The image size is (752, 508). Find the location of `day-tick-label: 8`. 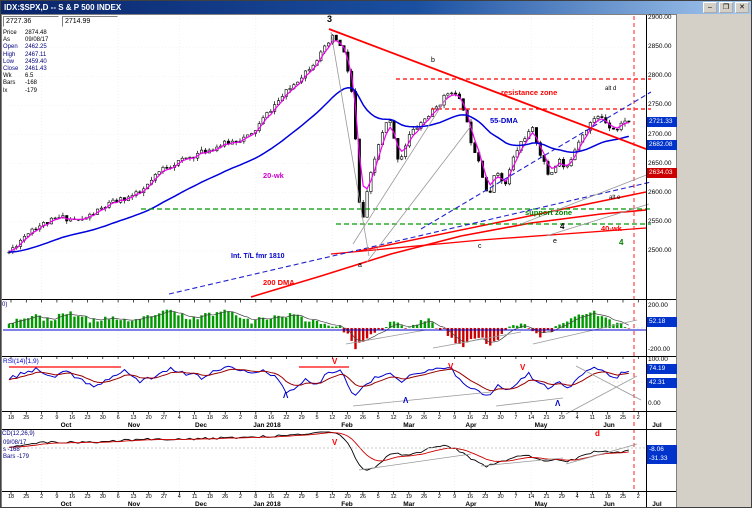

day-tick-label: 8 is located at coordinates (255, 497).